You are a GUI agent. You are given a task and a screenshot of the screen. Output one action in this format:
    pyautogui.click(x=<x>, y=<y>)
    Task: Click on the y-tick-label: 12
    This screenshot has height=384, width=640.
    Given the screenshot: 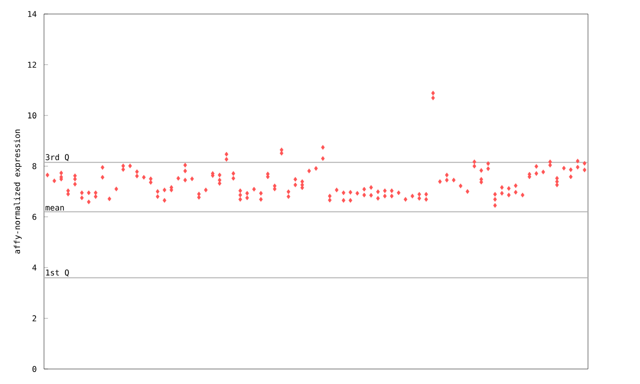 What is the action you would take?
    pyautogui.click(x=32, y=65)
    